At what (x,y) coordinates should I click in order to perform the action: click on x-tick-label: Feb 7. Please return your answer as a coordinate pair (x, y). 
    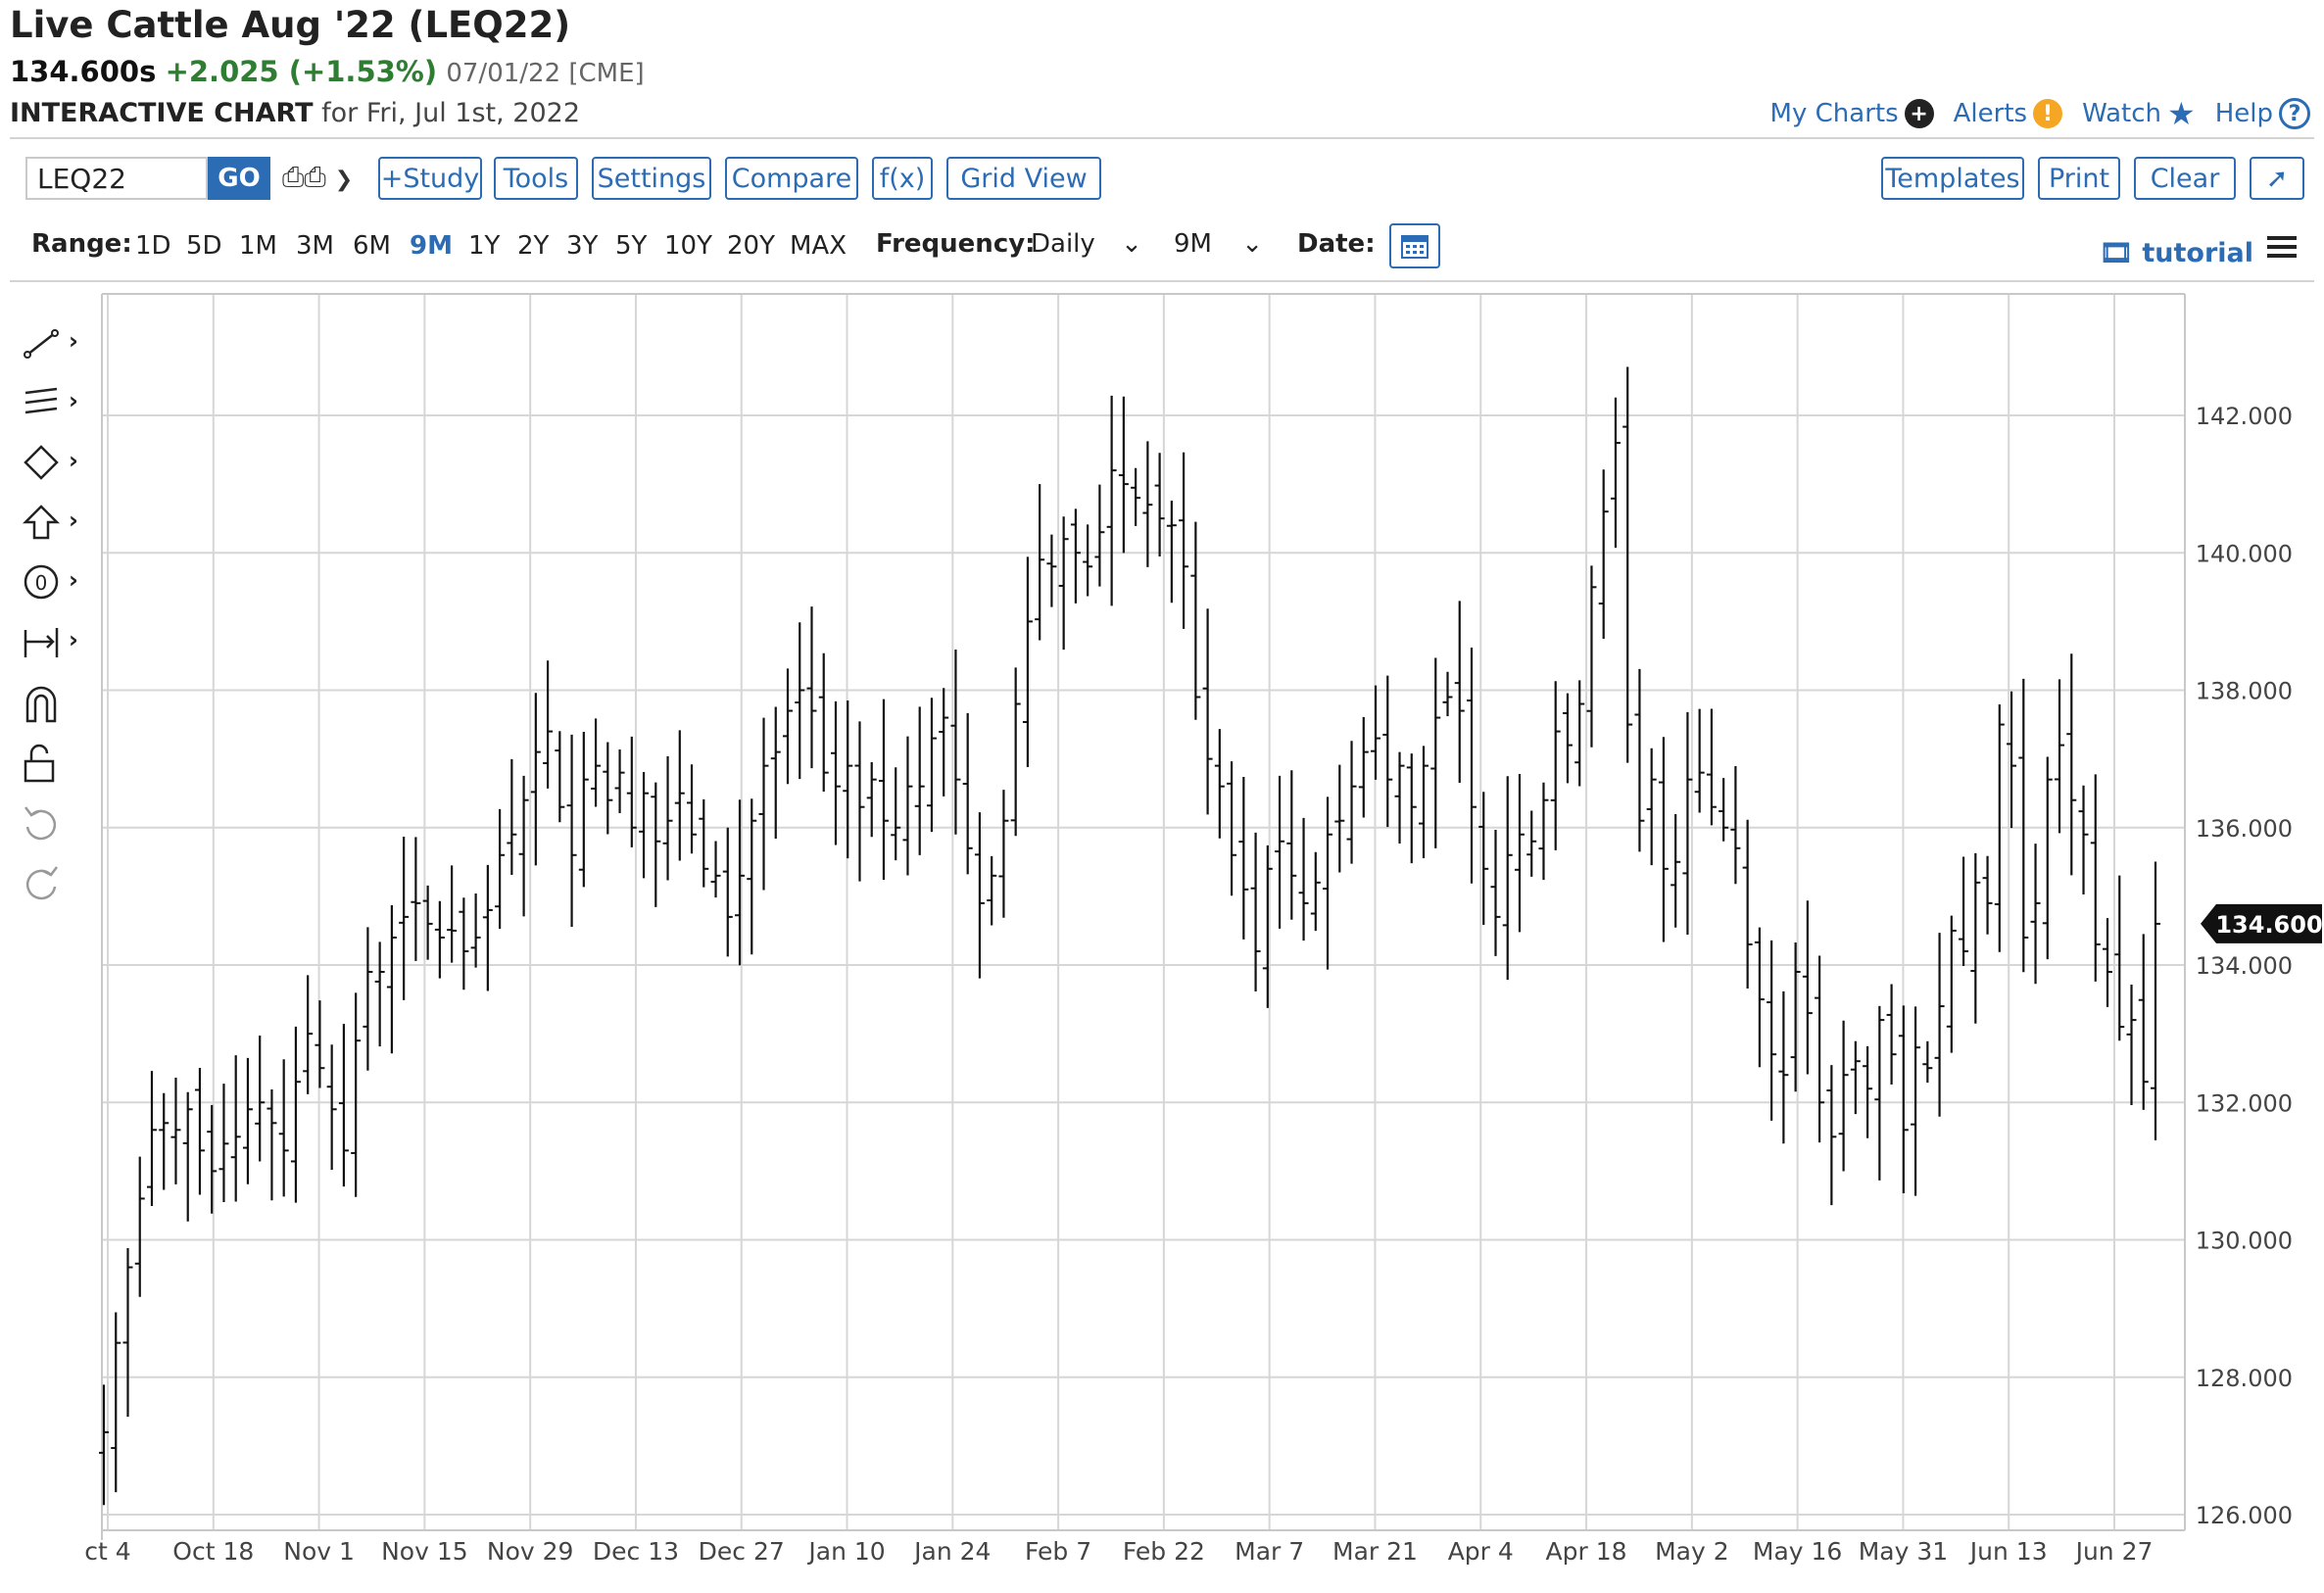
    Looking at the image, I should click on (1058, 1551).